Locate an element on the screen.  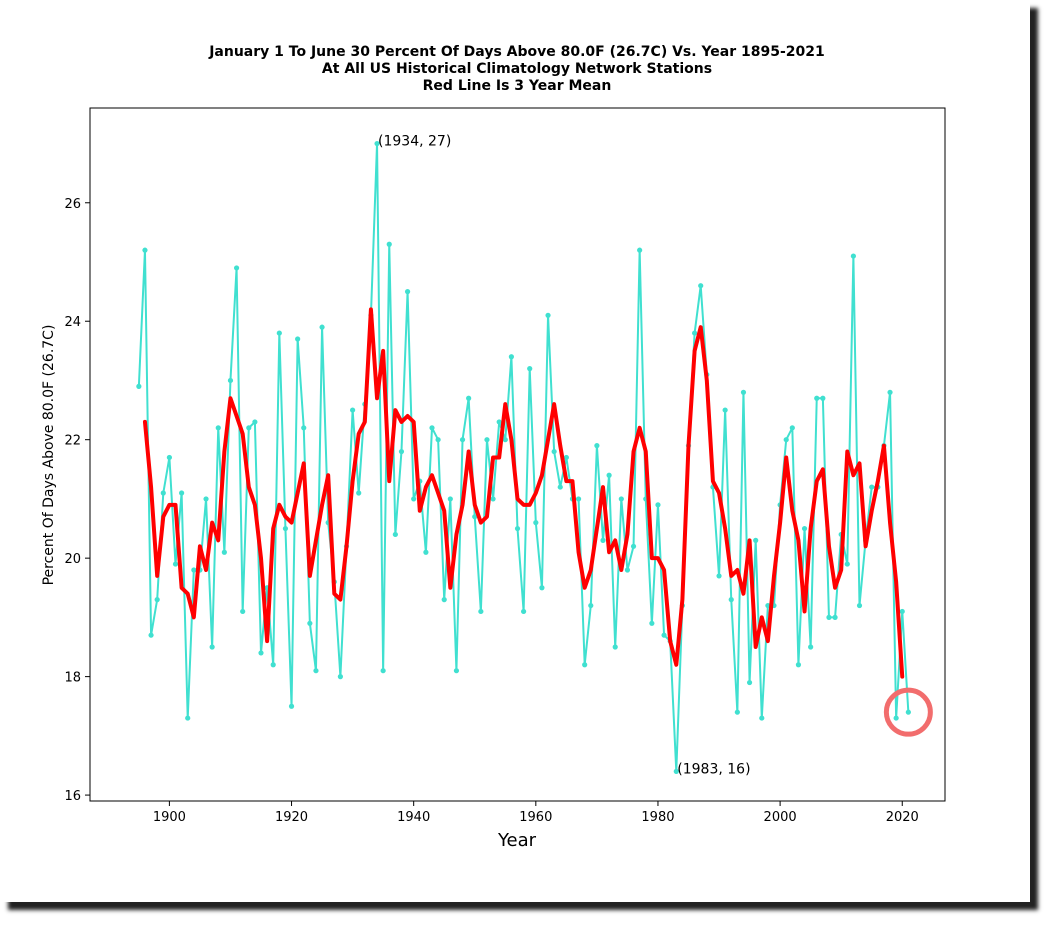
y-tick-label: 16 is located at coordinates (72, 796).